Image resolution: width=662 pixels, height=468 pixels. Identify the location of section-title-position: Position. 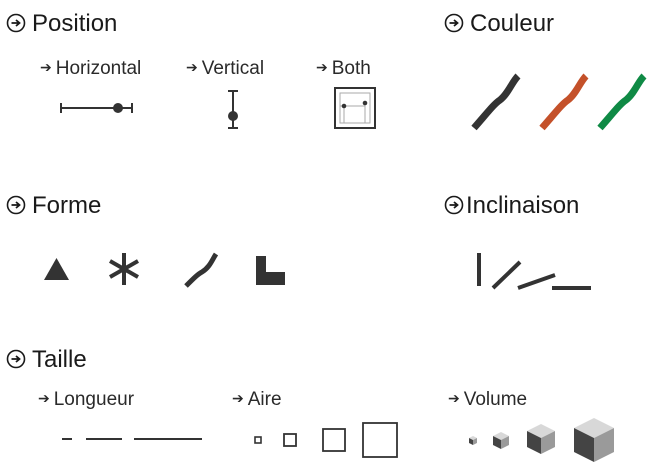
(61, 24).